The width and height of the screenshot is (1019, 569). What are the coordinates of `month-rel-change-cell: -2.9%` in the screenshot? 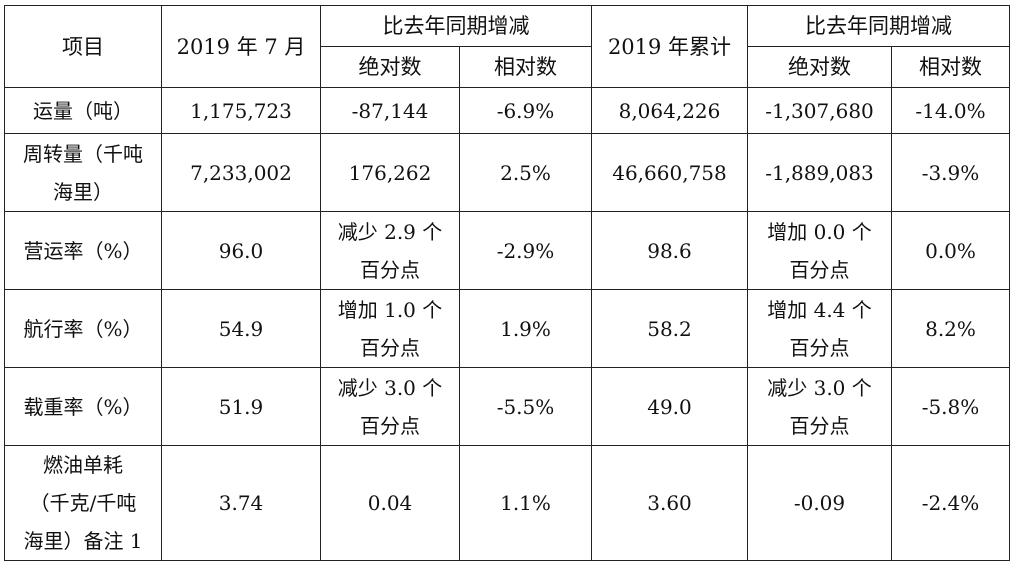 It's located at (525, 250).